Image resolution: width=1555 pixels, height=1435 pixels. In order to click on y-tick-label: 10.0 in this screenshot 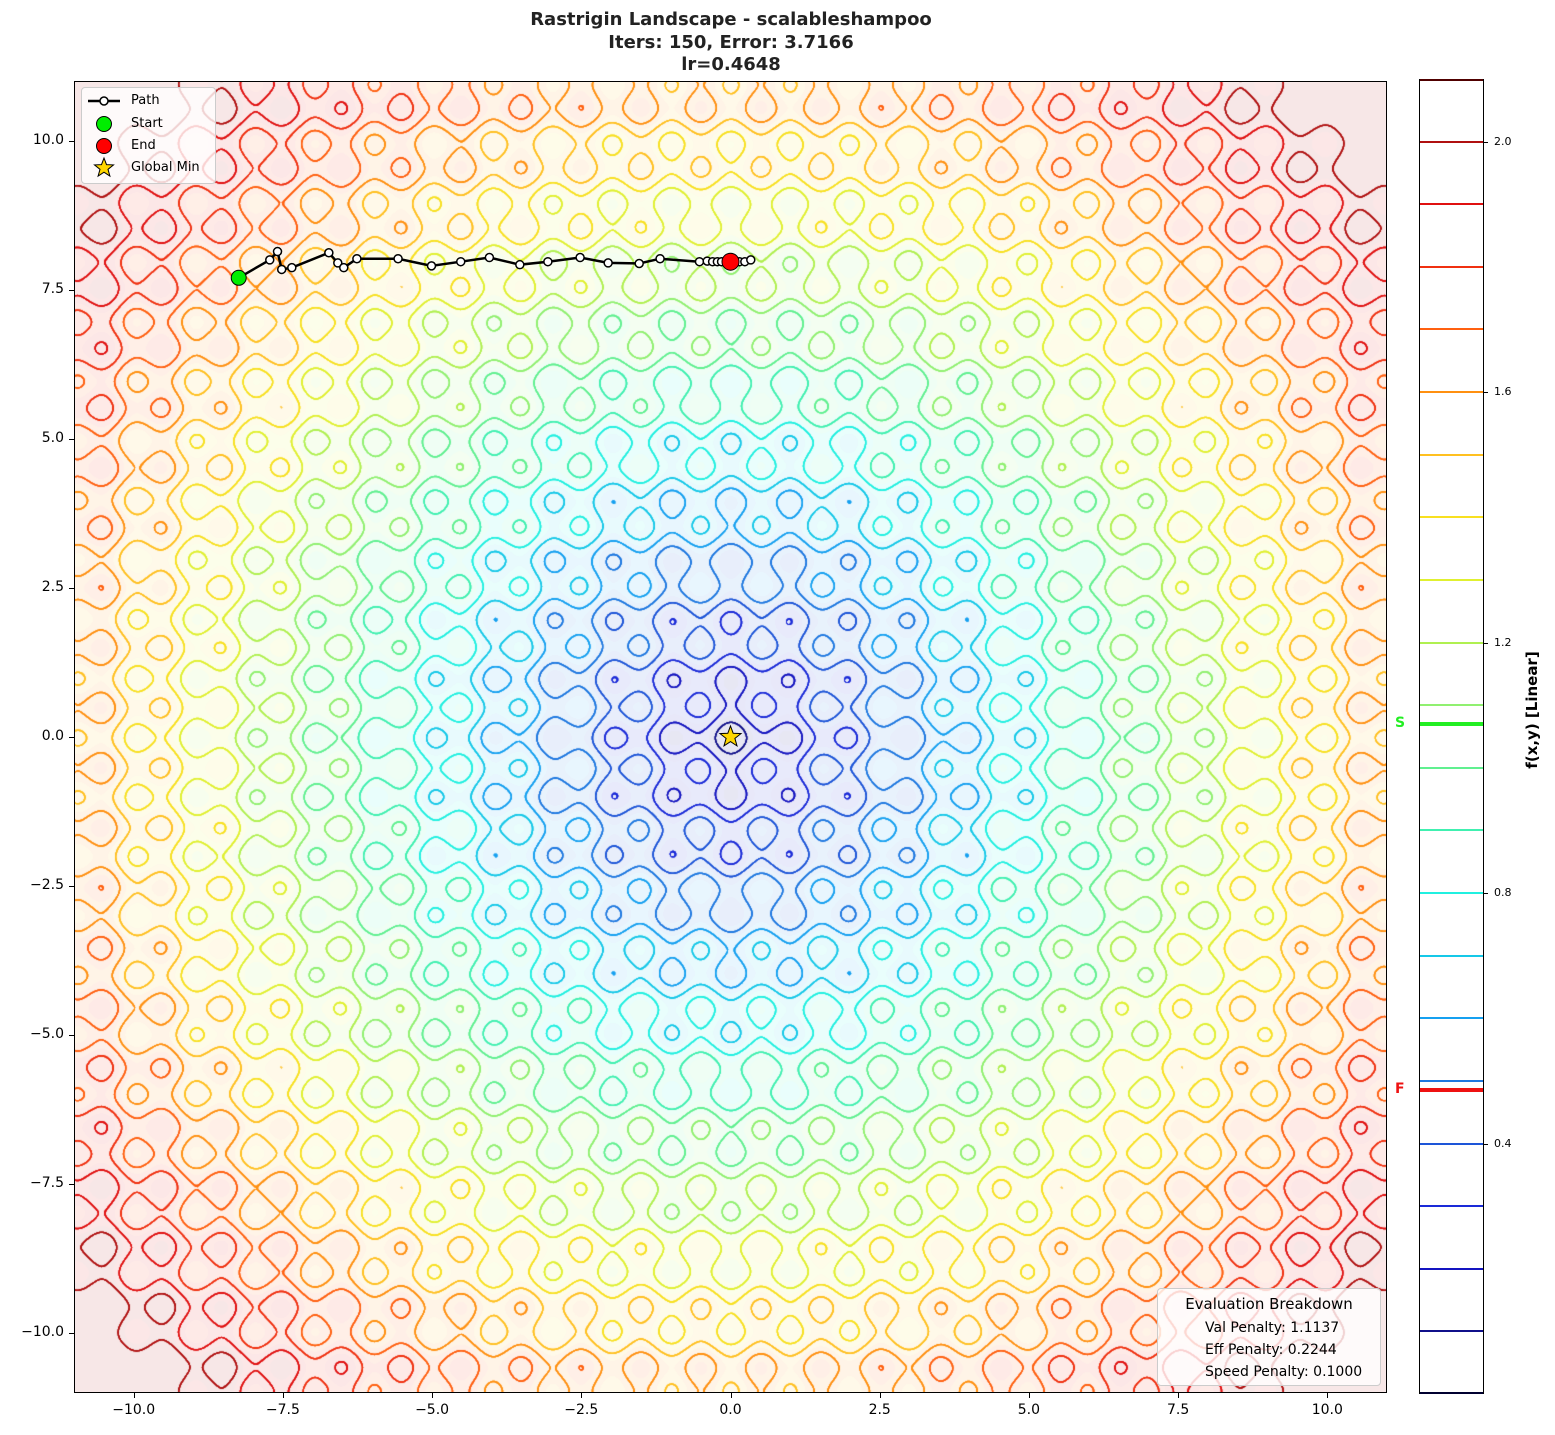, I will do `click(48, 139)`.